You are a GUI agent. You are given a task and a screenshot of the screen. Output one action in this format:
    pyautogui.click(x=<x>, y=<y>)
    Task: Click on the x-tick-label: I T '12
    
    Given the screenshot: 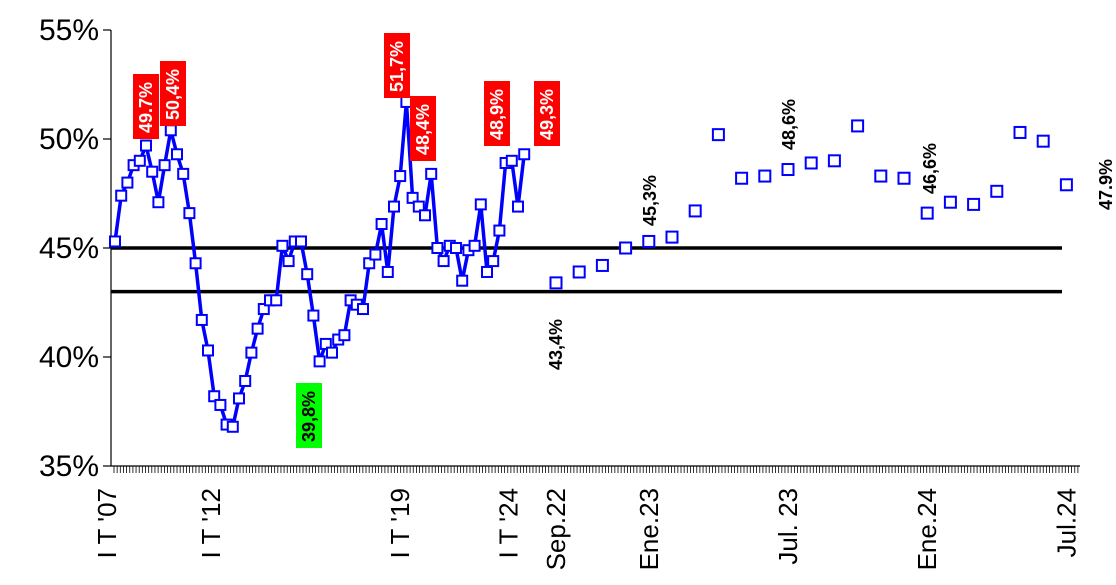 What is the action you would take?
    pyautogui.click(x=211, y=523)
    